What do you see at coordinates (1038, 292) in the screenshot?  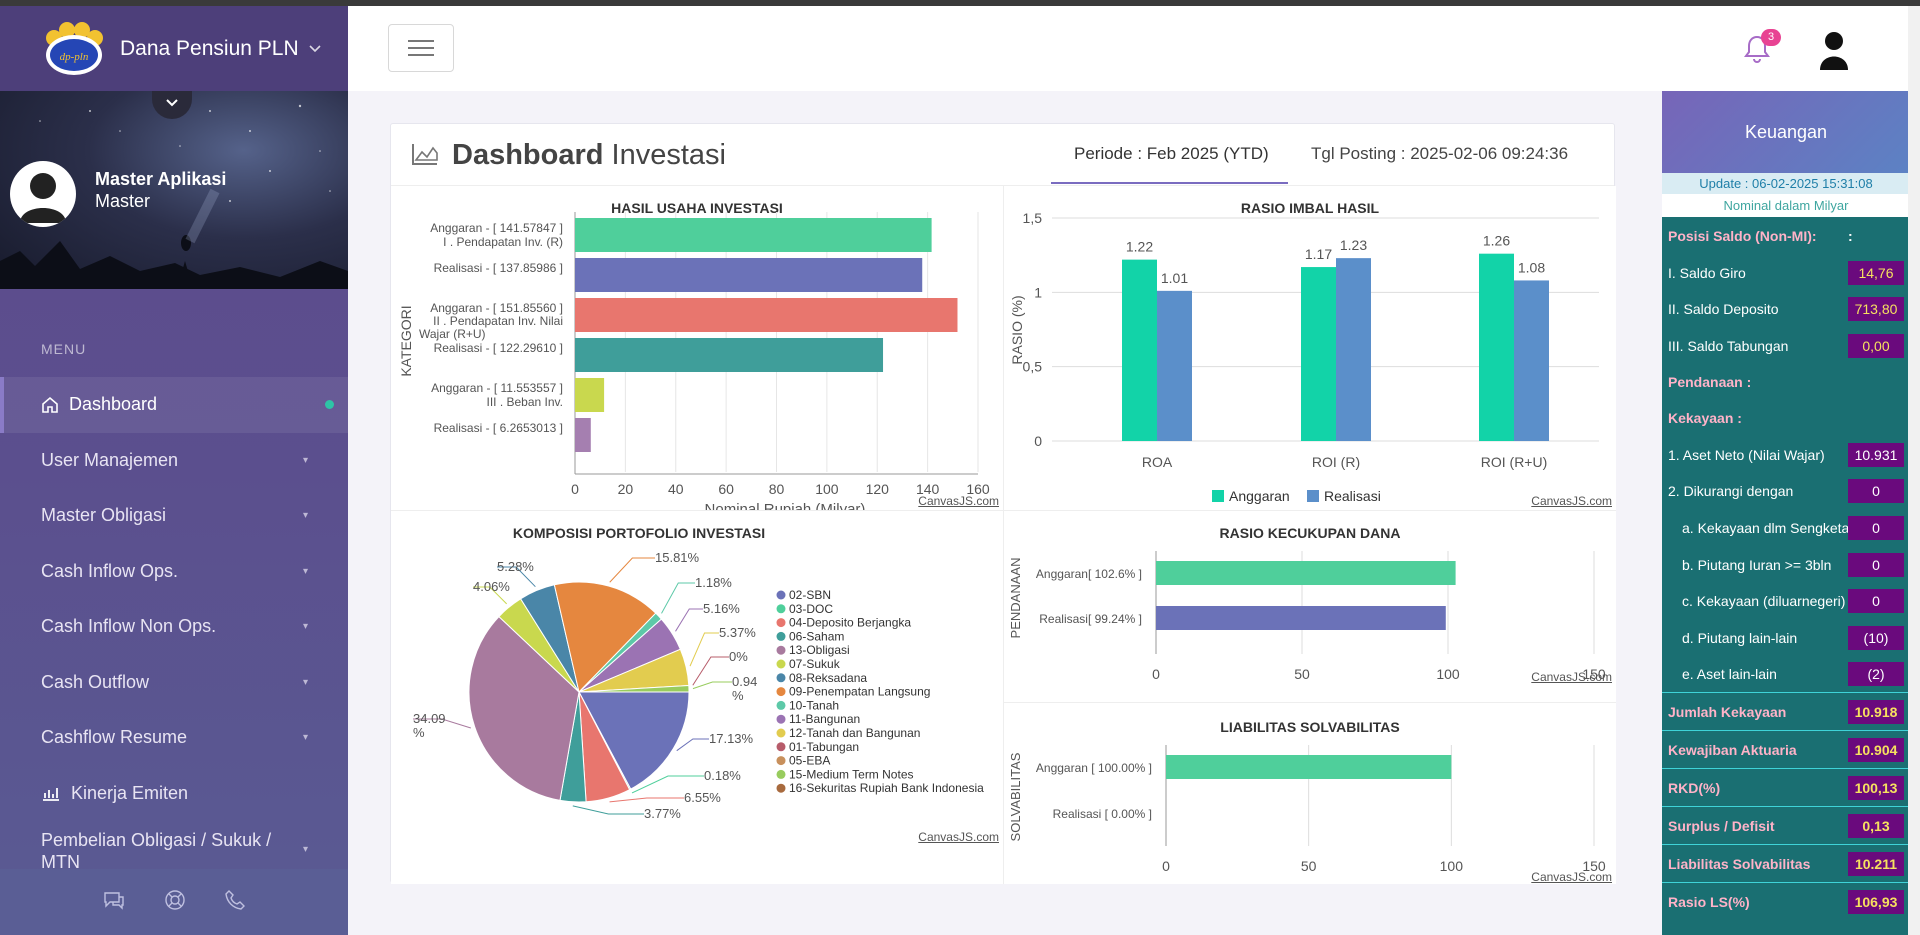 I see `y-tick-label: 1` at bounding box center [1038, 292].